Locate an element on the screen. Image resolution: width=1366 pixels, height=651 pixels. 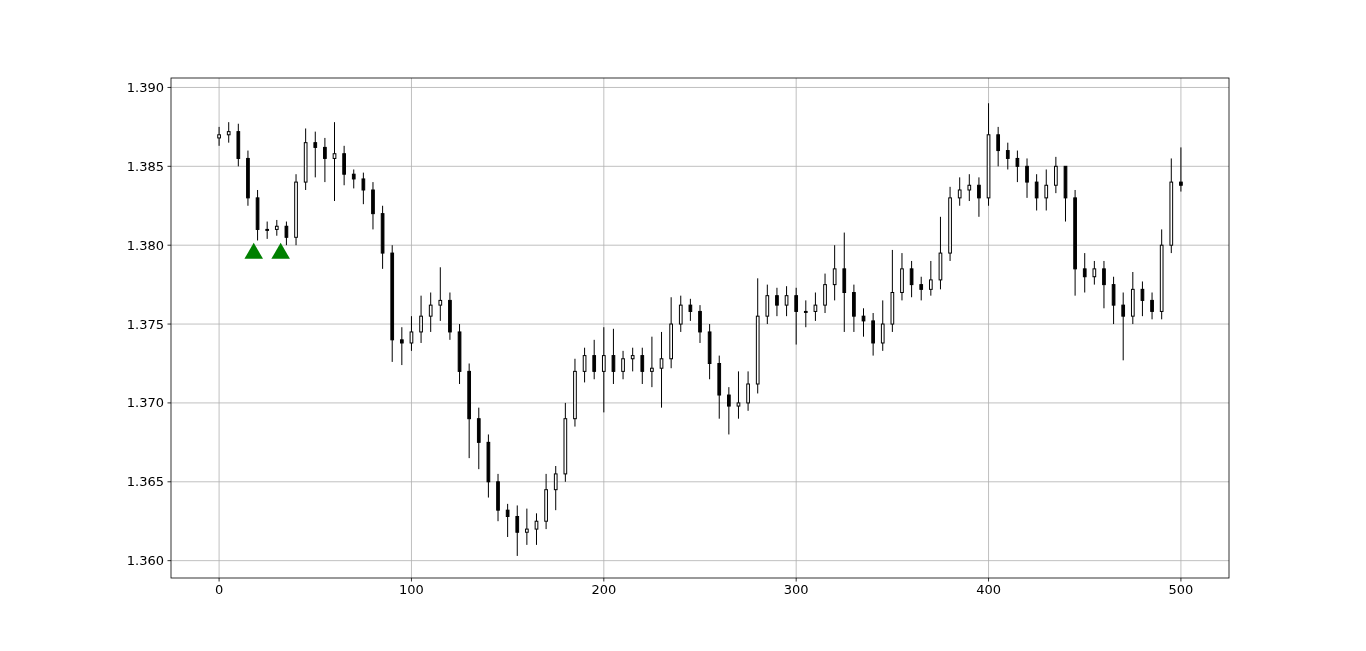
y-tick-label: 1.375 is located at coordinates (145, 324).